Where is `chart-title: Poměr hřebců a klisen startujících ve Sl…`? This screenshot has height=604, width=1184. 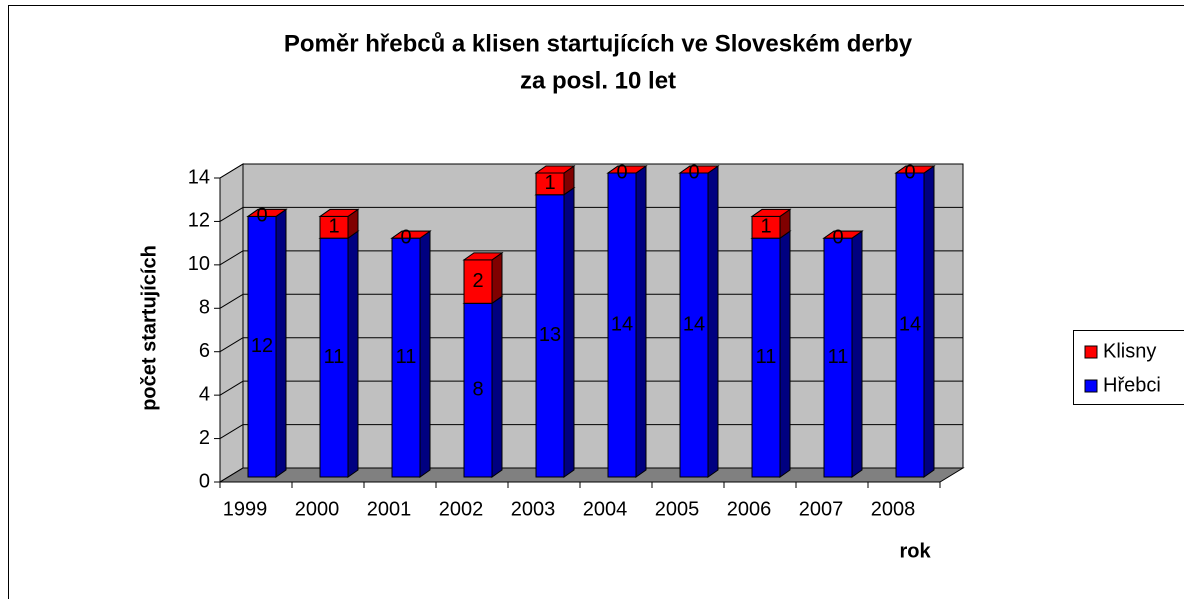
chart-title: Poměr hřebců a klisen startujících ve Sl… is located at coordinates (598, 43).